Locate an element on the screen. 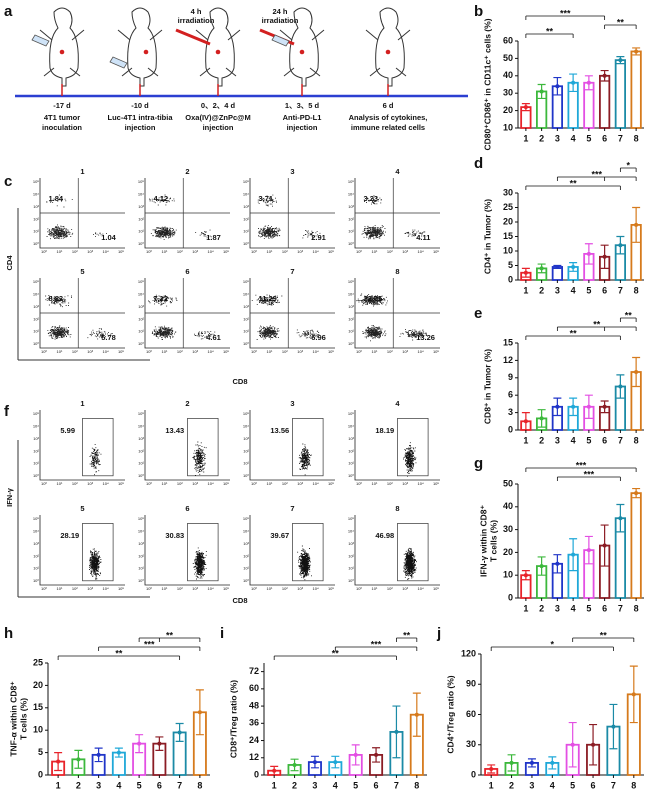 The width and height of the screenshot is (650, 797). event-day: 0、2、4 d is located at coordinates (218, 105).